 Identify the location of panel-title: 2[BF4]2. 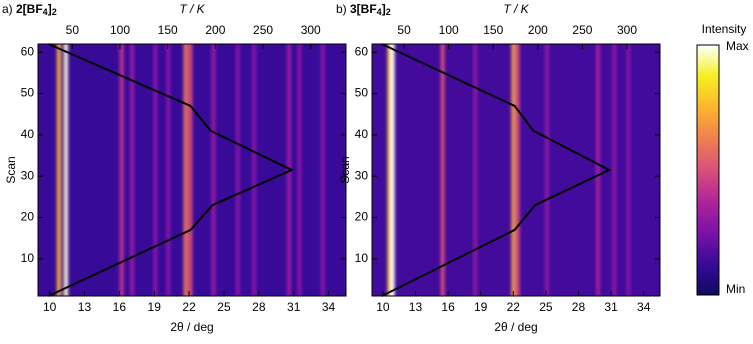
(36, 9).